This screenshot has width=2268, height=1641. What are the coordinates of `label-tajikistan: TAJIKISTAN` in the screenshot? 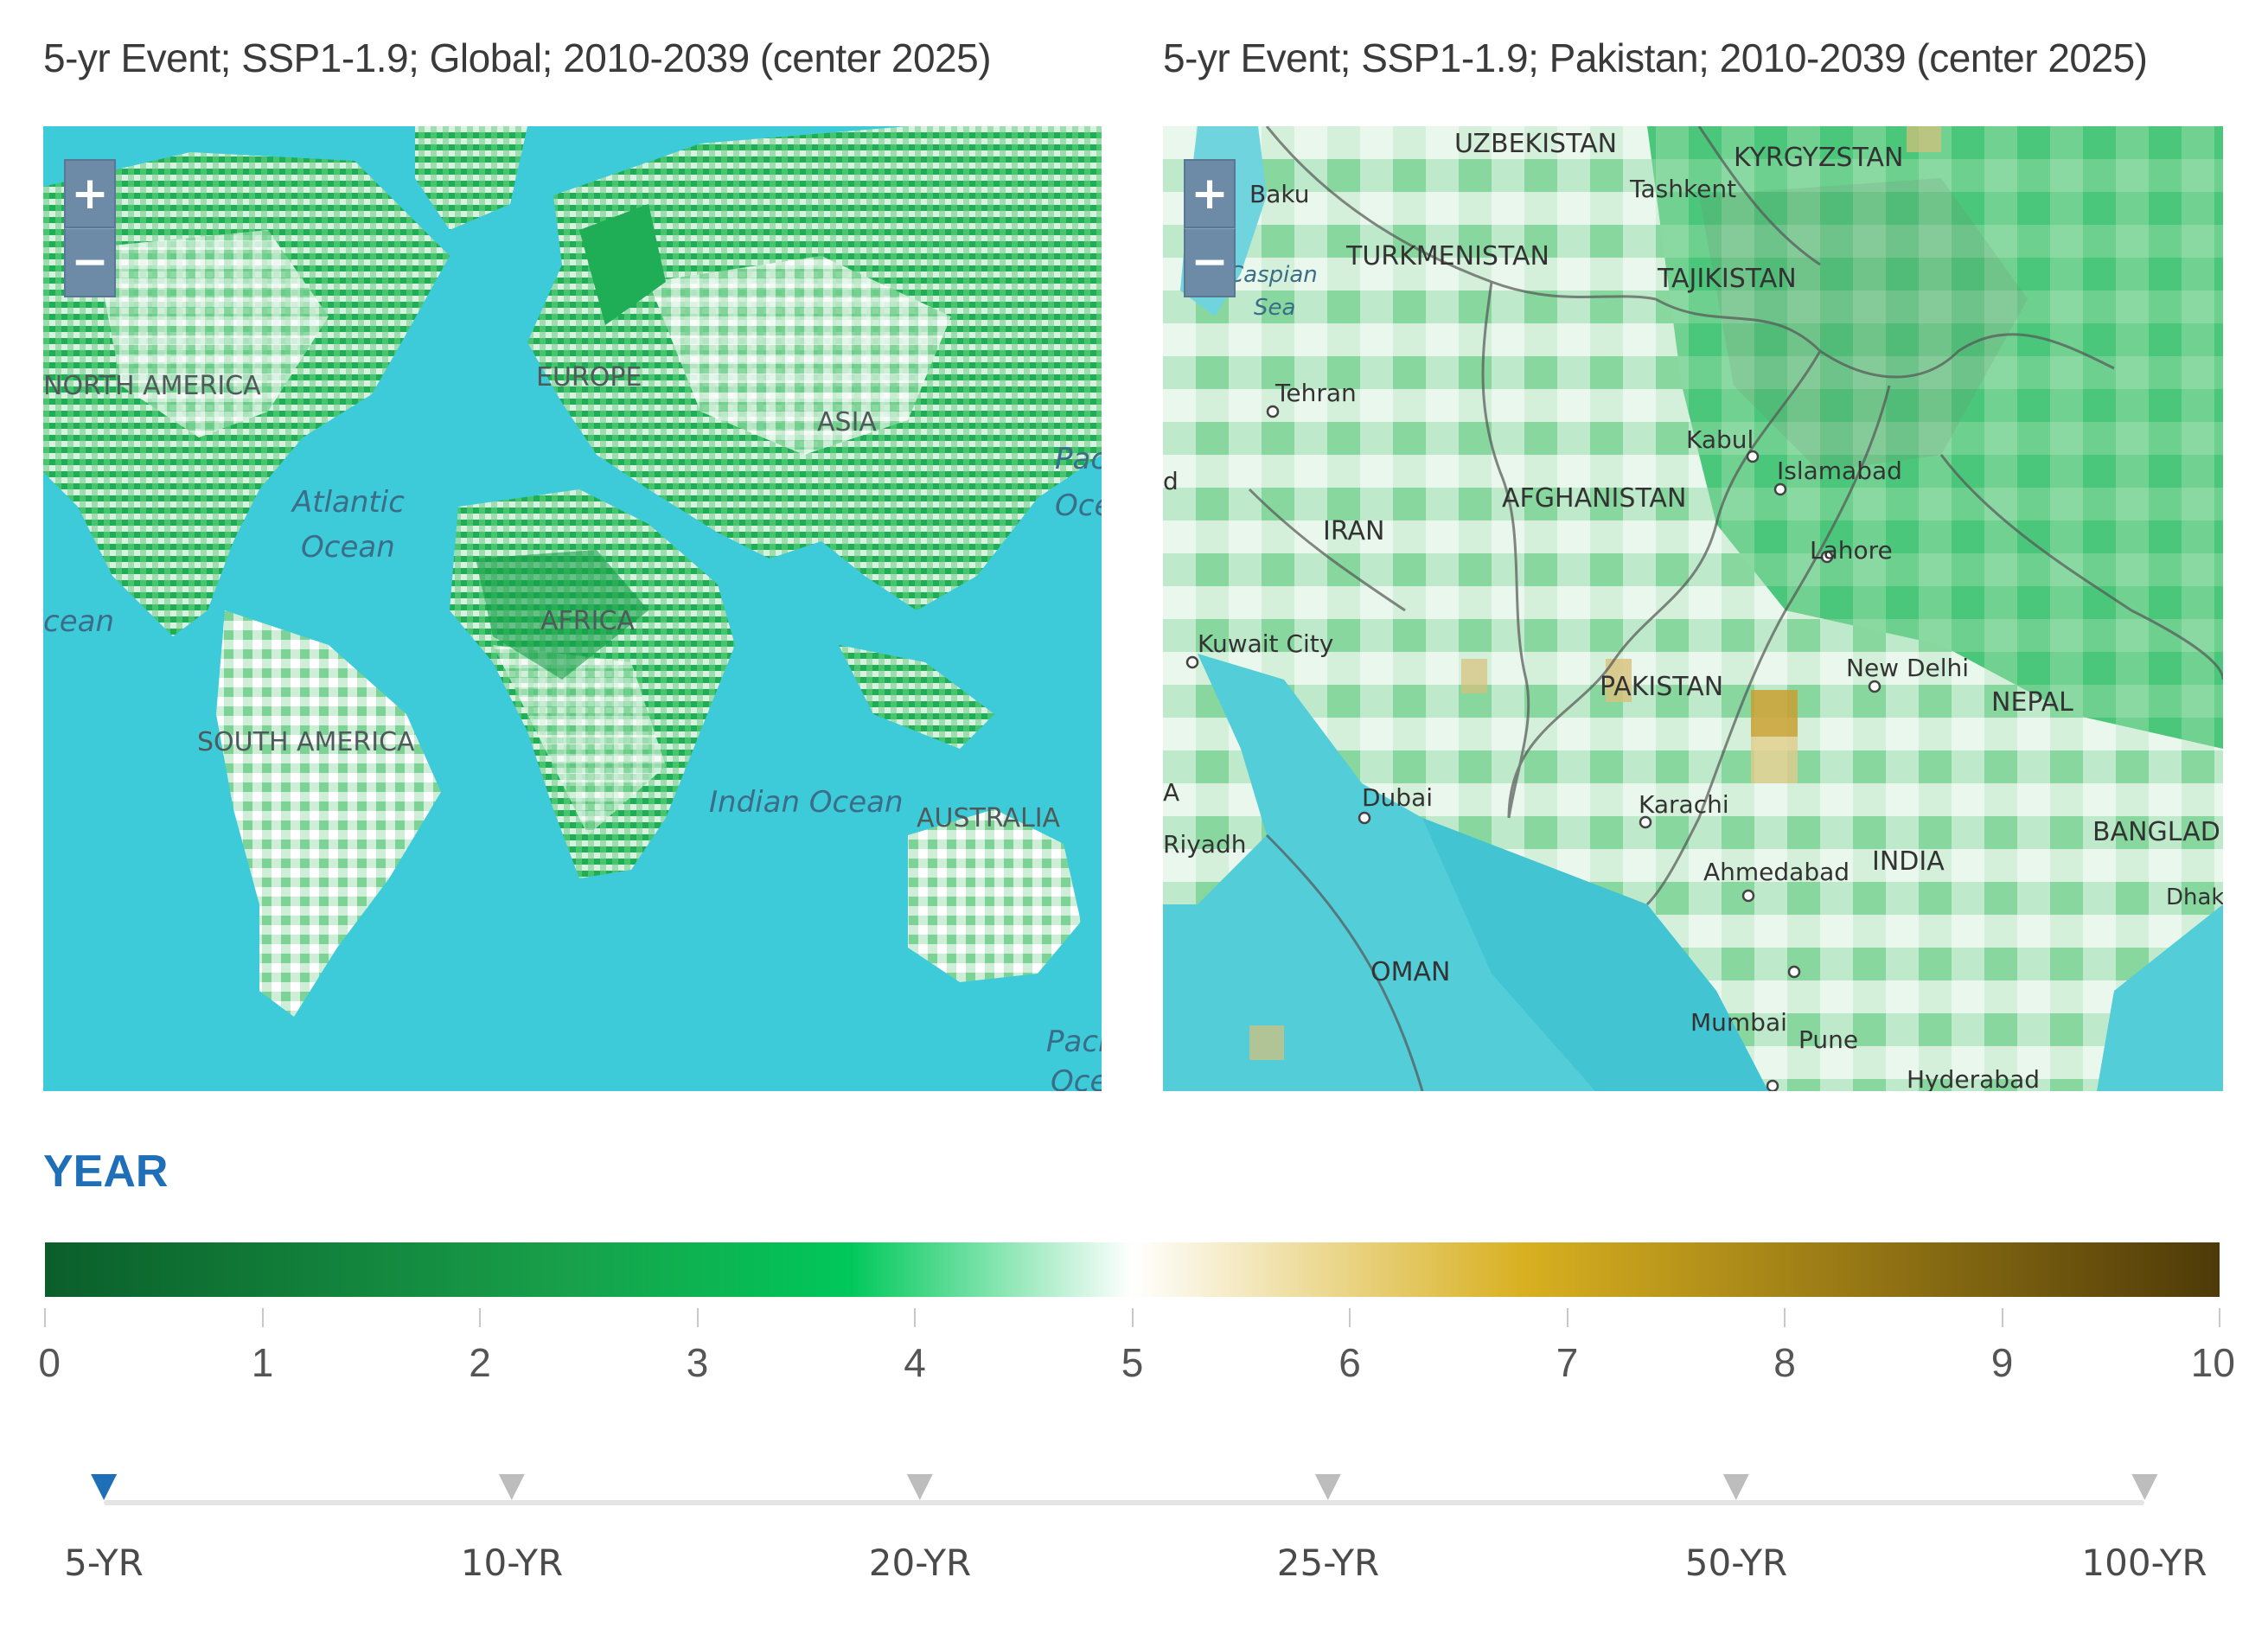 It's located at (1727, 279).